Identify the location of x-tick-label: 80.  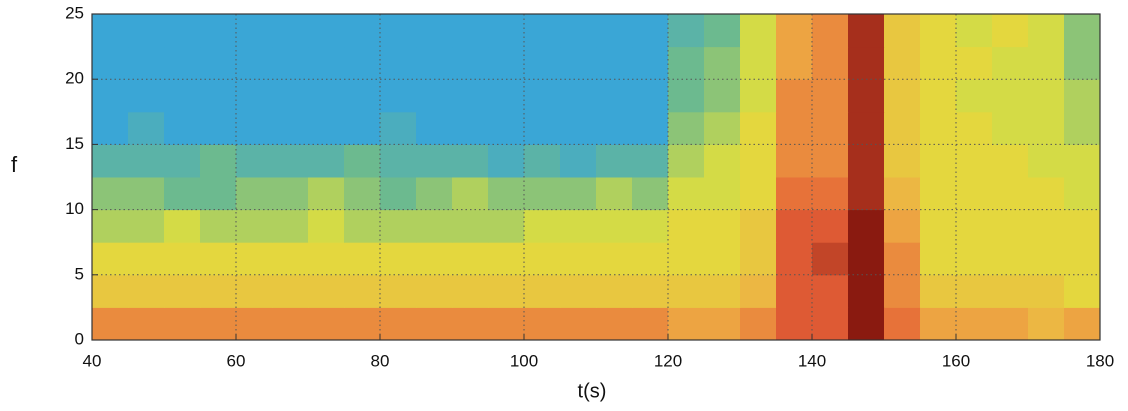
(380, 360).